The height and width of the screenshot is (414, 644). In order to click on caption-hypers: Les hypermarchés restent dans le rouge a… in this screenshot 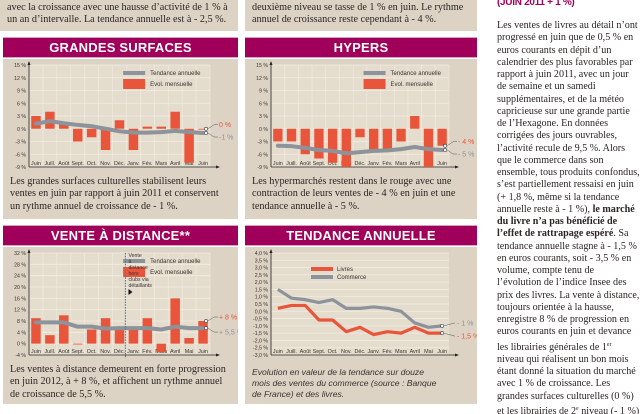, I will do `click(354, 194)`.